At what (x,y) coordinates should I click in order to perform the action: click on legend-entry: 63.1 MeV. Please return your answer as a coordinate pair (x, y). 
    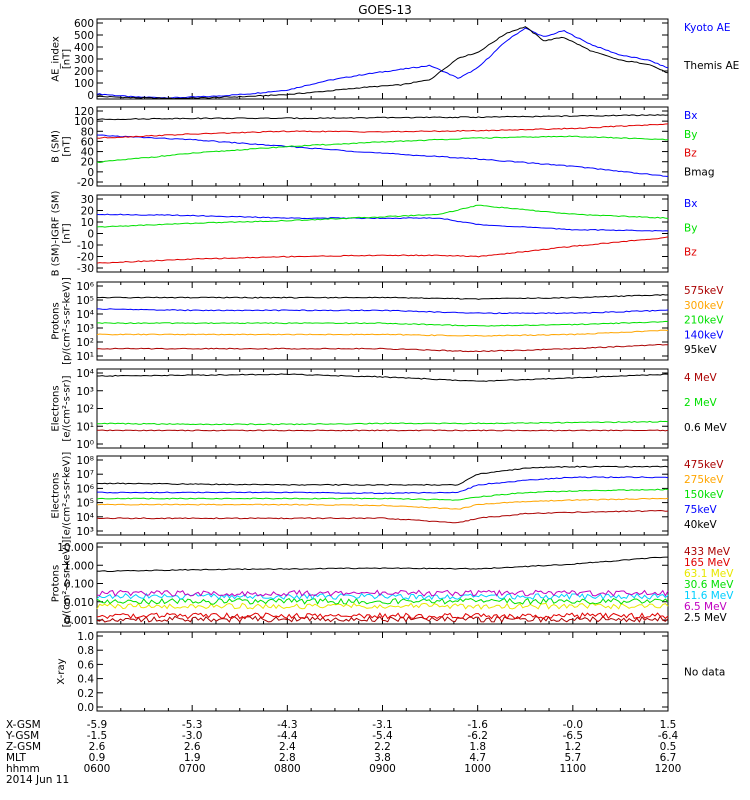
    Looking at the image, I should click on (709, 574).